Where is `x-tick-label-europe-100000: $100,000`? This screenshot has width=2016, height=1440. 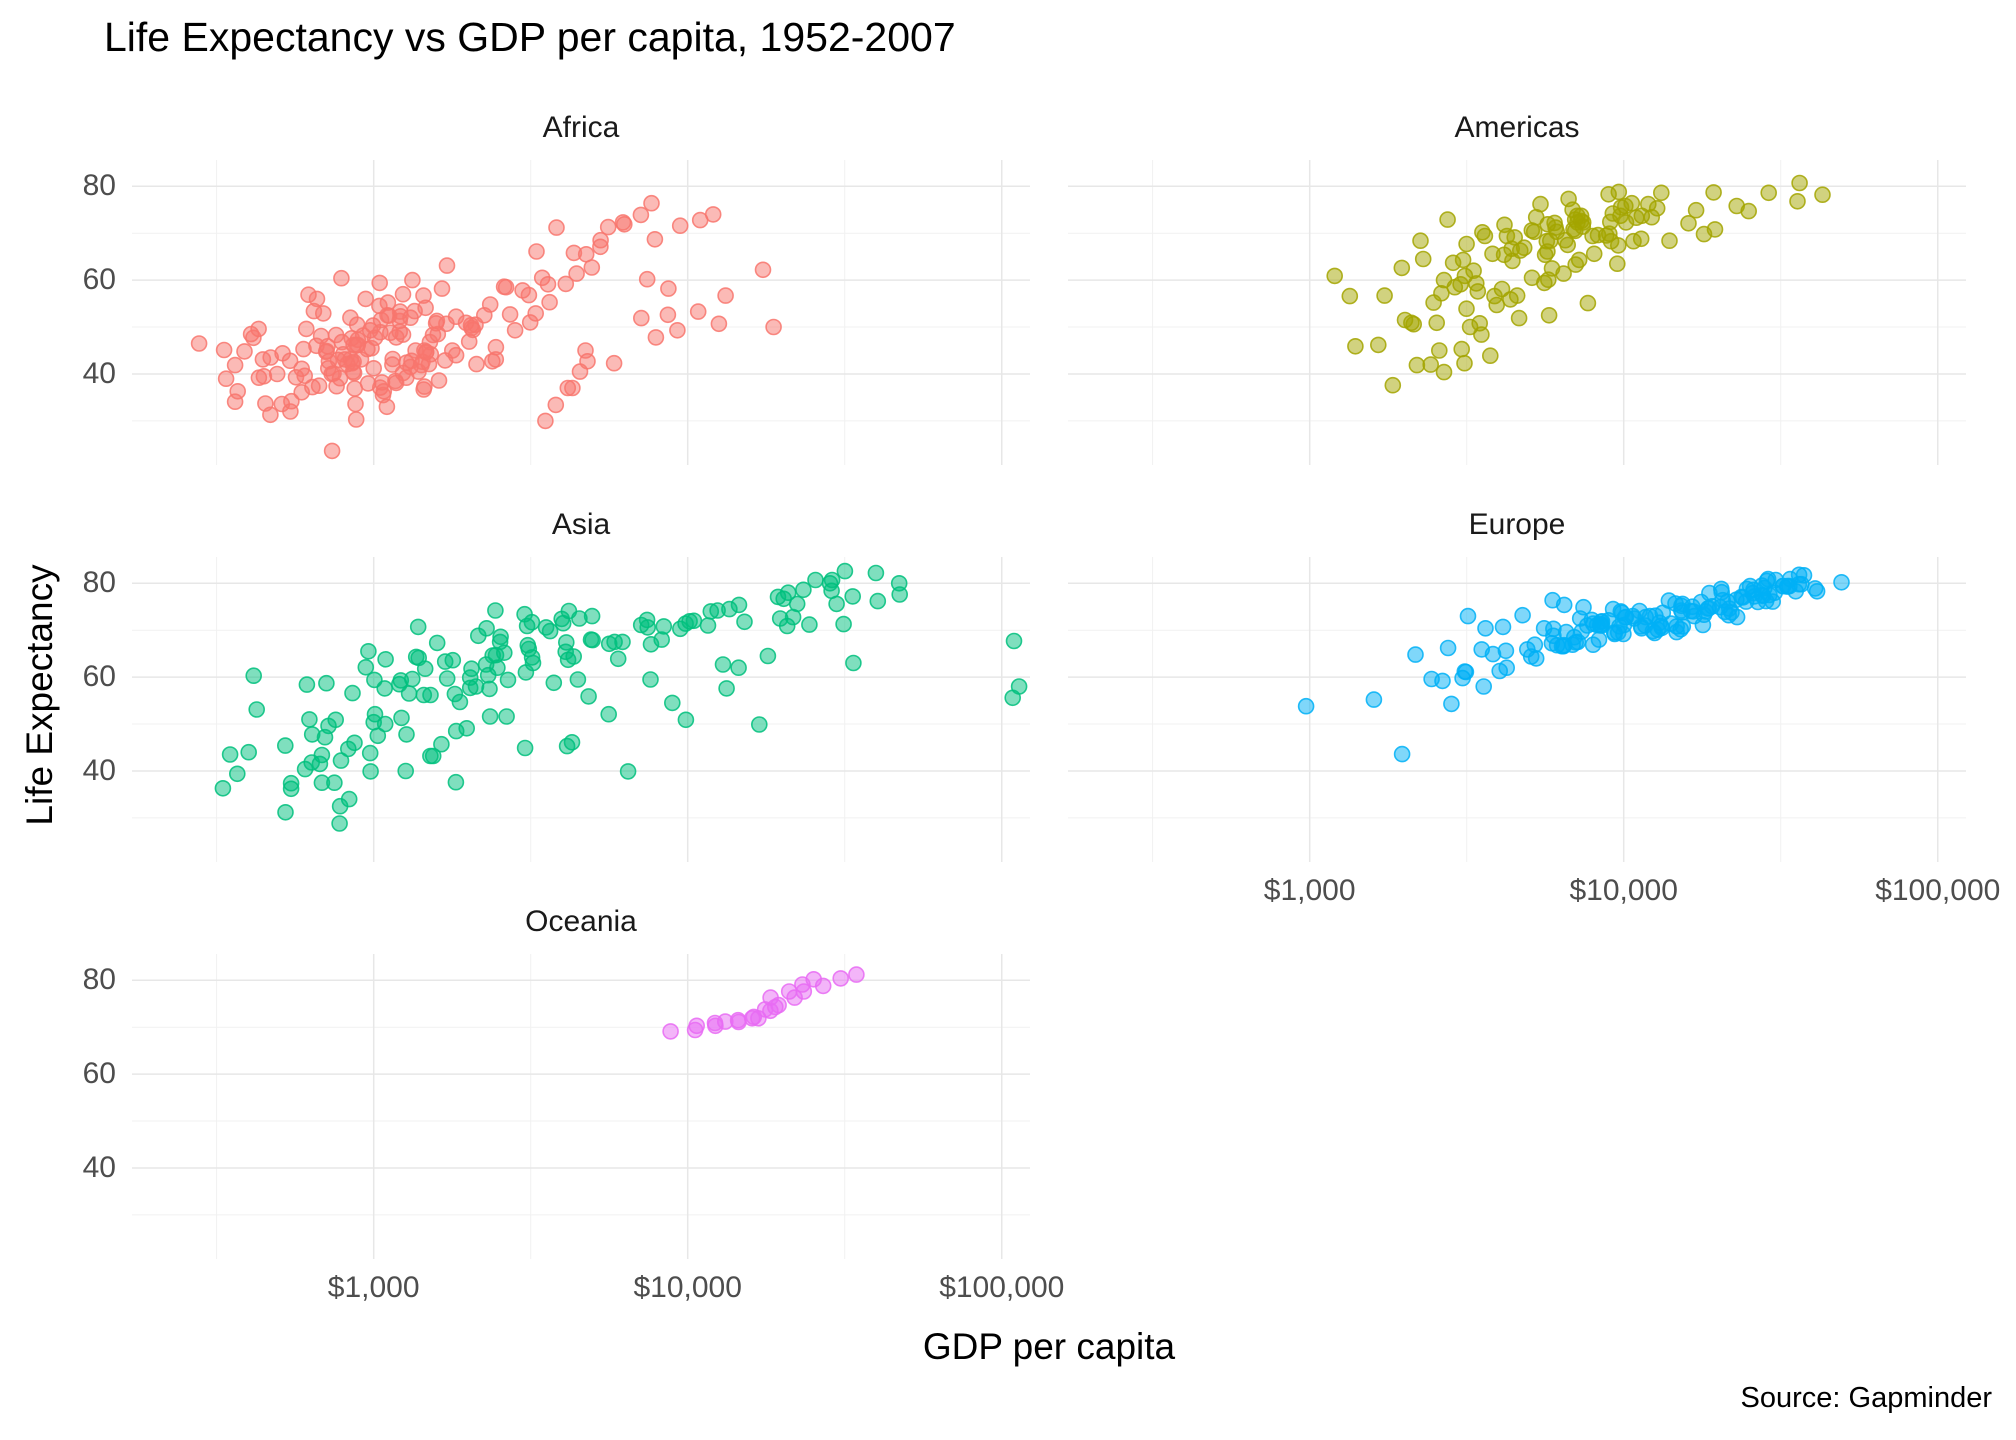 x-tick-label-europe-100000: $100,000 is located at coordinates (1938, 890).